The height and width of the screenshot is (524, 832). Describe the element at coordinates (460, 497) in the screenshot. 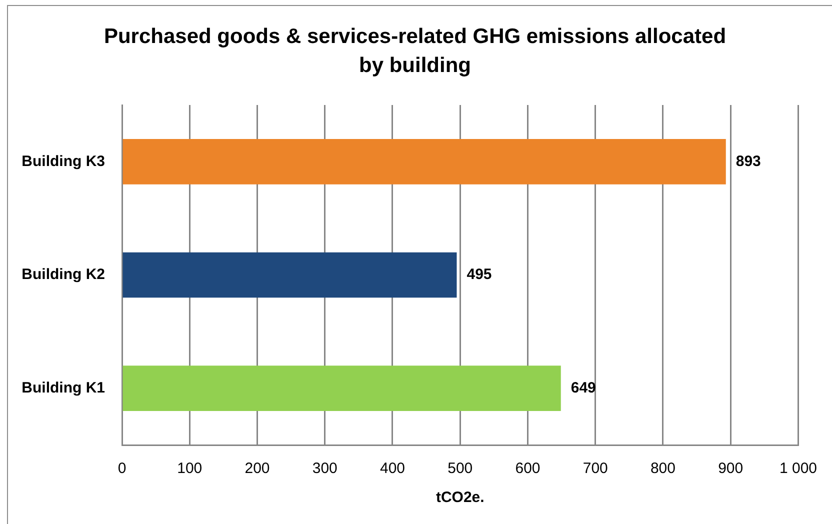

I see `x-axis-title: tCO2e.` at that location.